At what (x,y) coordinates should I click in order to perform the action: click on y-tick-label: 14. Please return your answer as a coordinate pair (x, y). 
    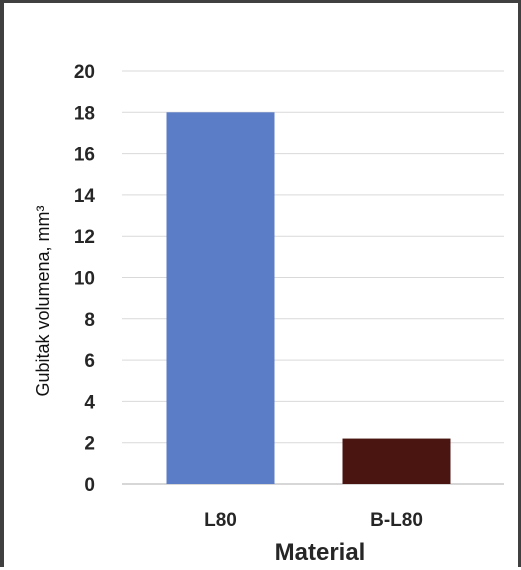
    Looking at the image, I should click on (85, 196).